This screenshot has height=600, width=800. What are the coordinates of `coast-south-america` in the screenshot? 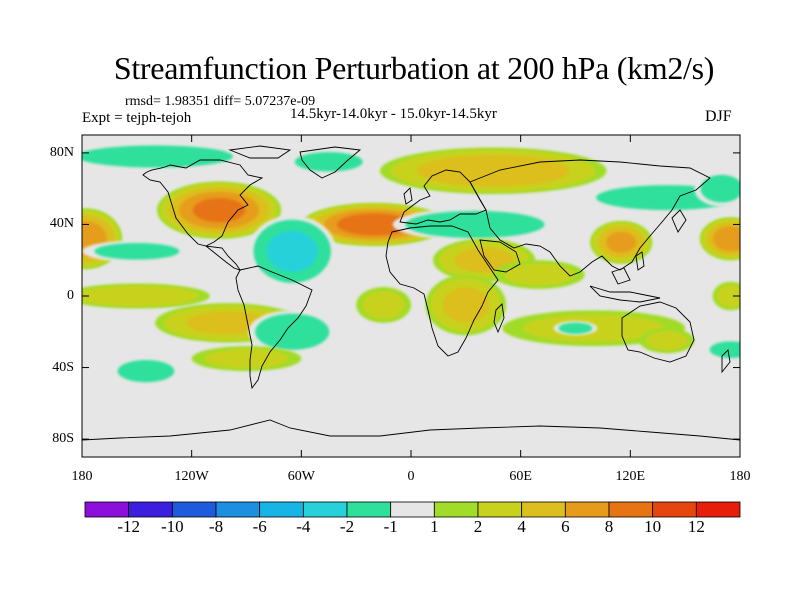 It's located at (274, 327).